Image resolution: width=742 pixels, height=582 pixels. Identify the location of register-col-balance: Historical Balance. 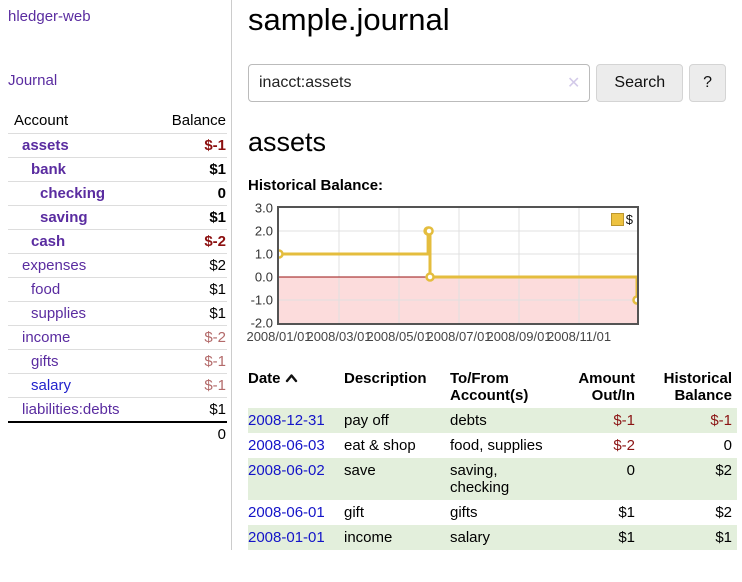
(697, 387).